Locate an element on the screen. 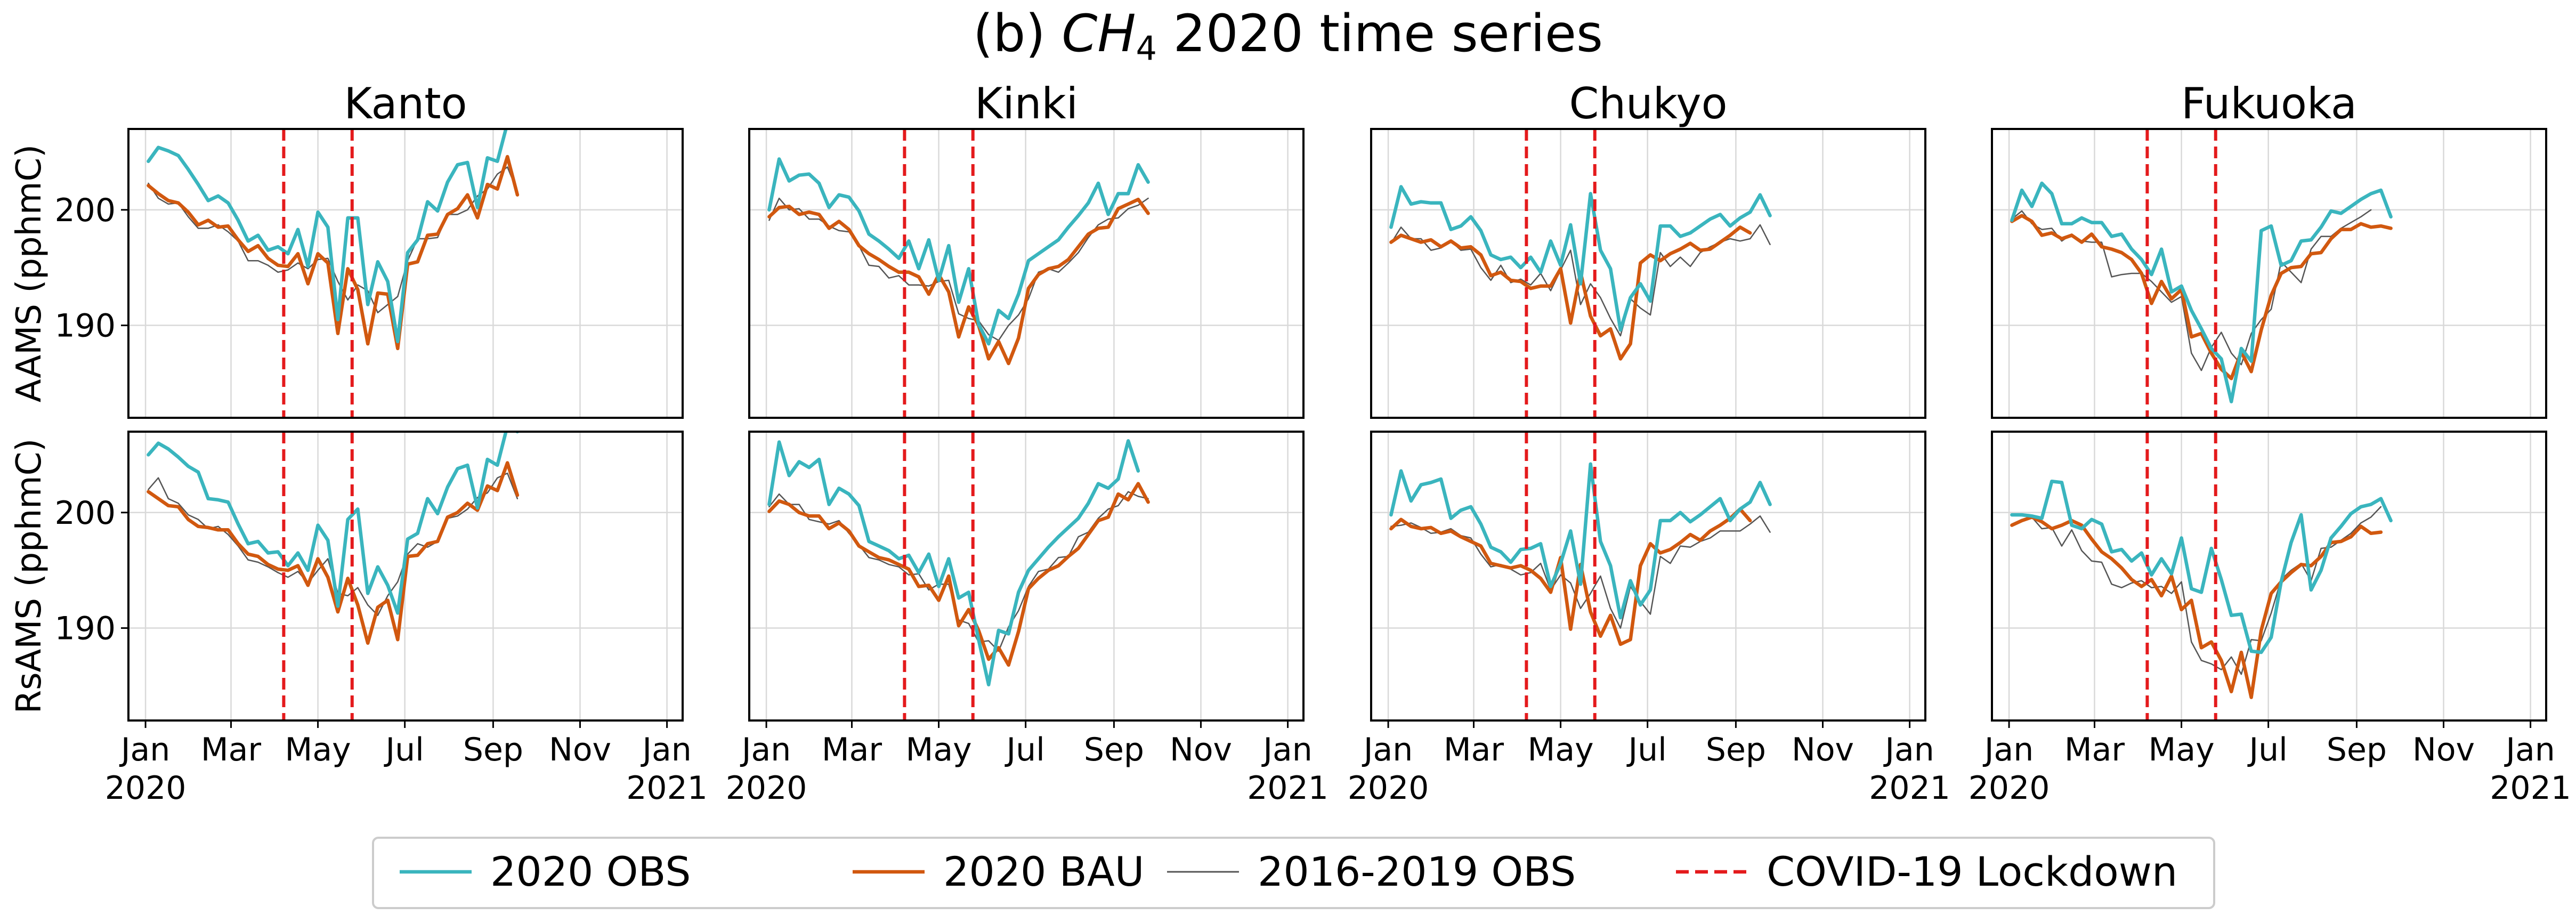  panel-title: Chukyo is located at coordinates (1648, 103).